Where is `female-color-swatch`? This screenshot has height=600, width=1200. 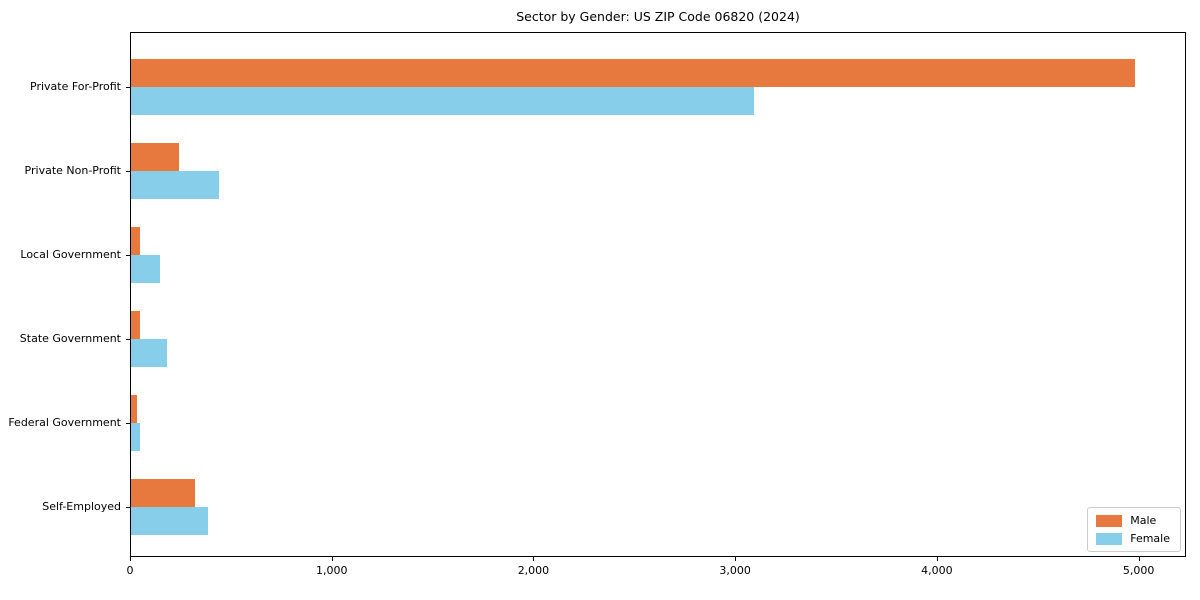
female-color-swatch is located at coordinates (1109, 538).